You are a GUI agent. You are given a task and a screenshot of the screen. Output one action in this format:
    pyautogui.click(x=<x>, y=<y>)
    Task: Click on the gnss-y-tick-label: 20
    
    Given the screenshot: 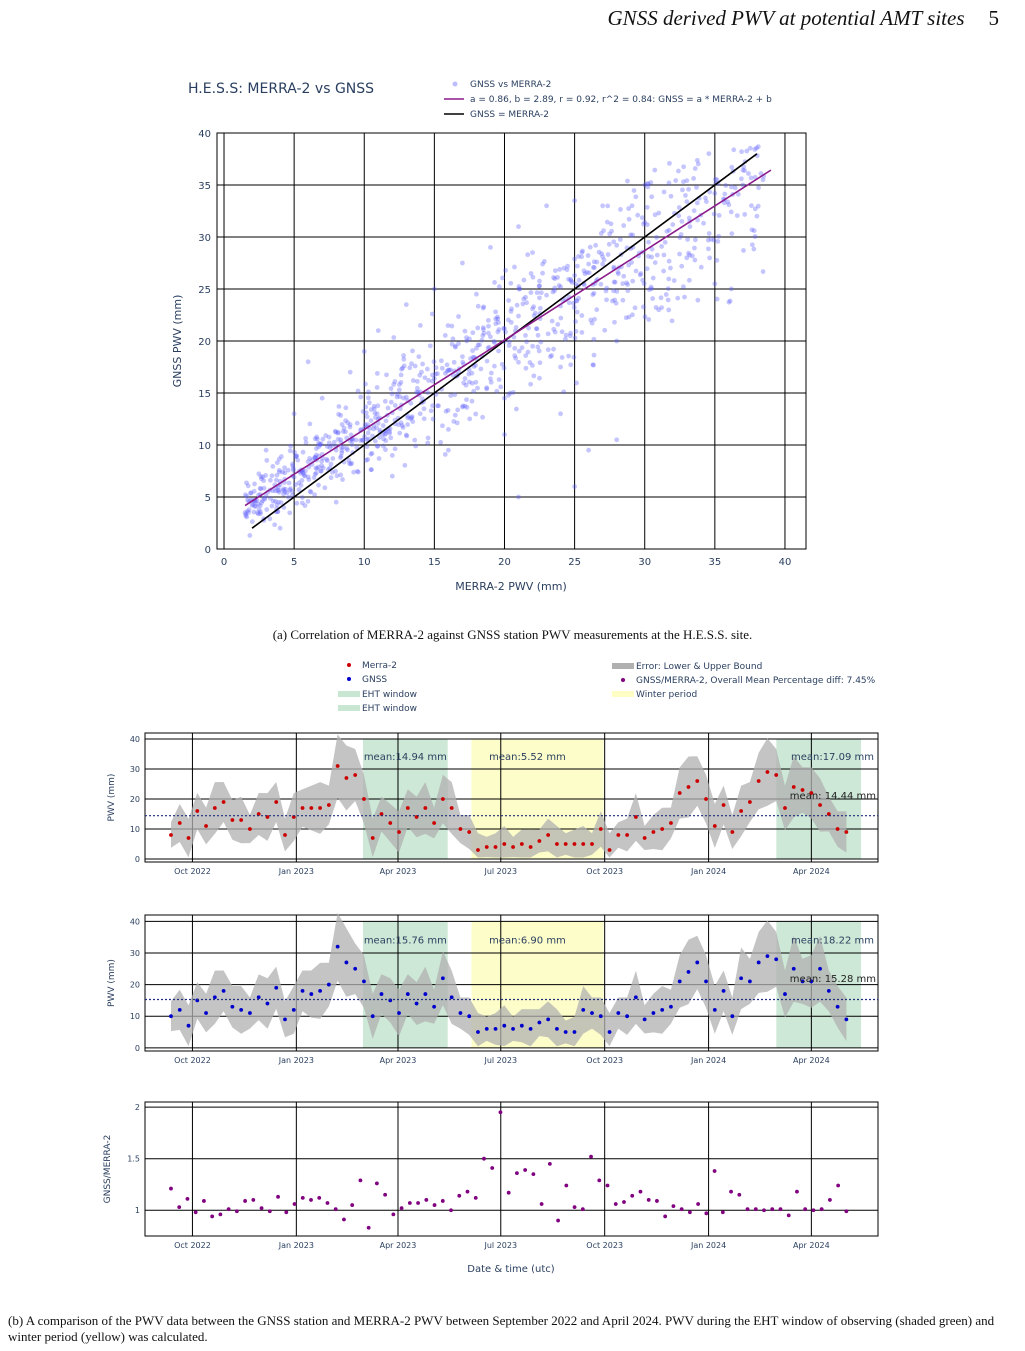 What is the action you would take?
    pyautogui.click(x=135, y=985)
    